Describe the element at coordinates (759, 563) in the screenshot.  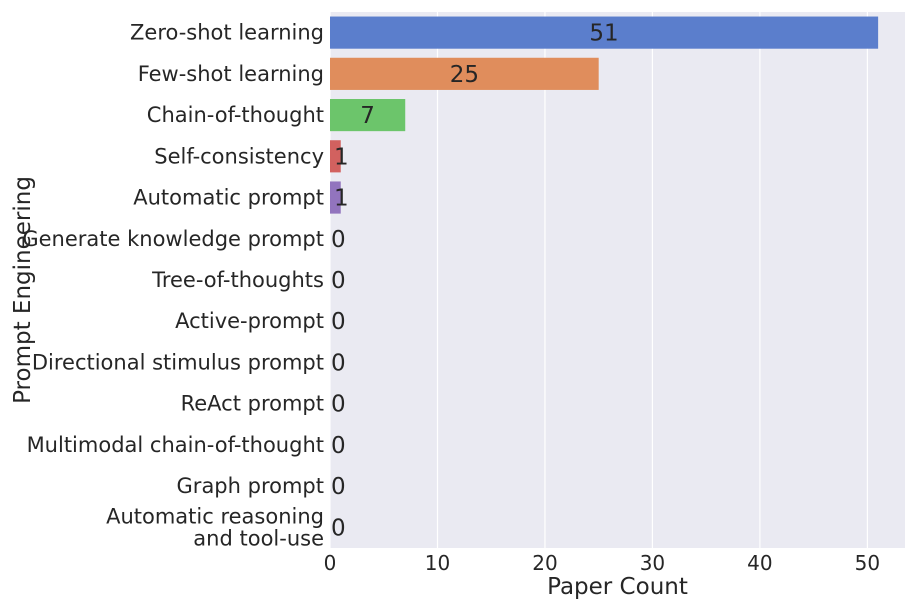
I see `x-tick-label: 40` at that location.